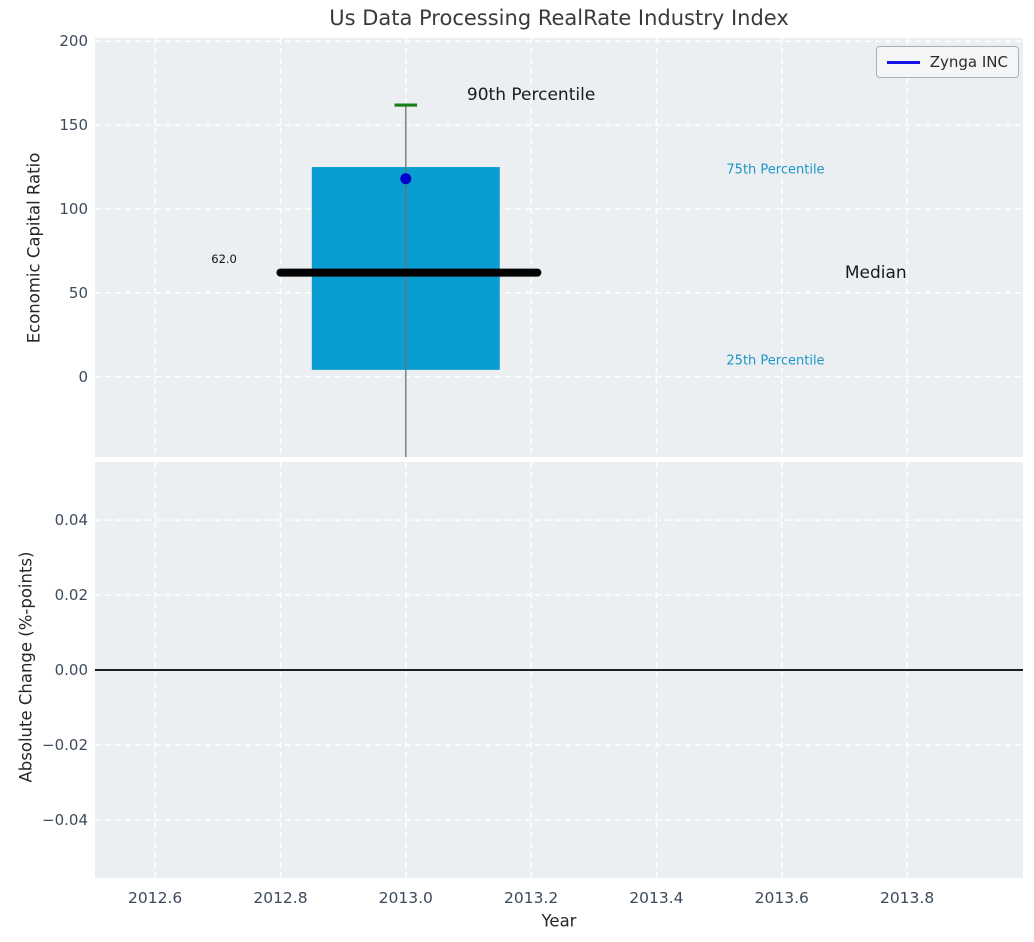 The height and width of the screenshot is (942, 1034). Describe the element at coordinates (155, 898) in the screenshot. I see `x-tick-label: 2012.6` at that location.